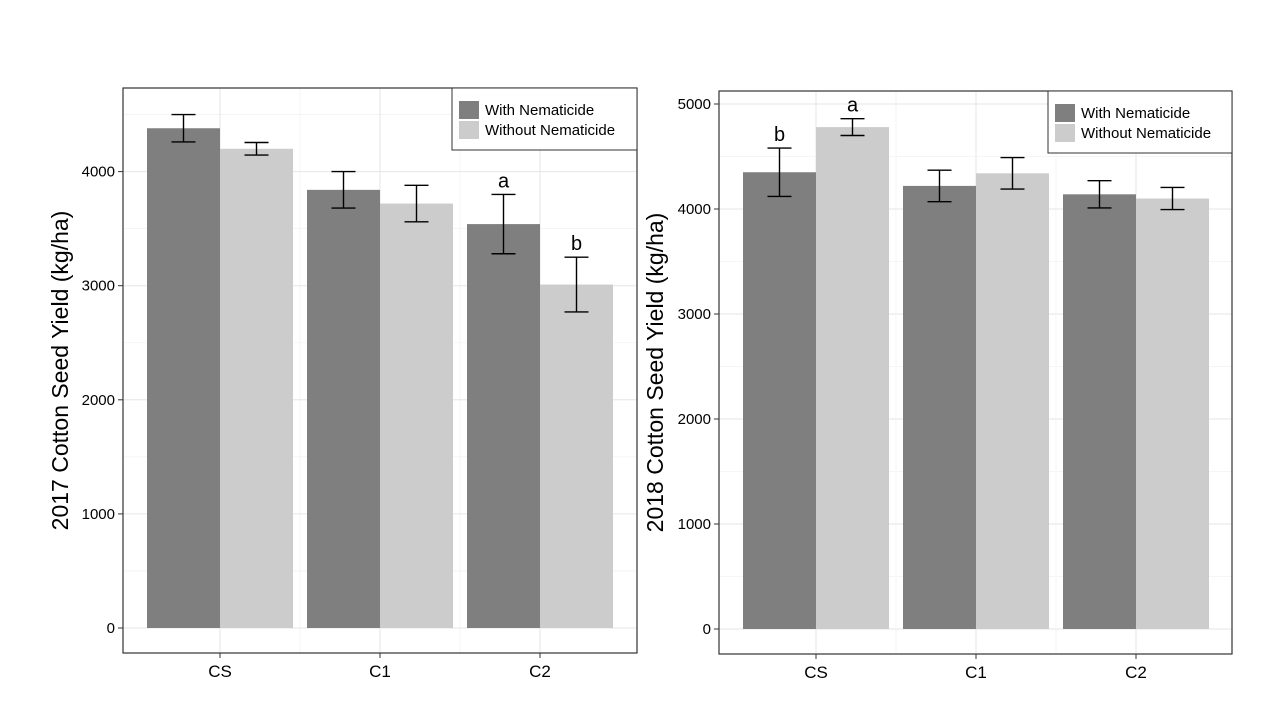 This screenshot has width=1280, height=725. What do you see at coordinates (1012, 401) in the screenshot?
I see `panel2-bar-c1-without` at bounding box center [1012, 401].